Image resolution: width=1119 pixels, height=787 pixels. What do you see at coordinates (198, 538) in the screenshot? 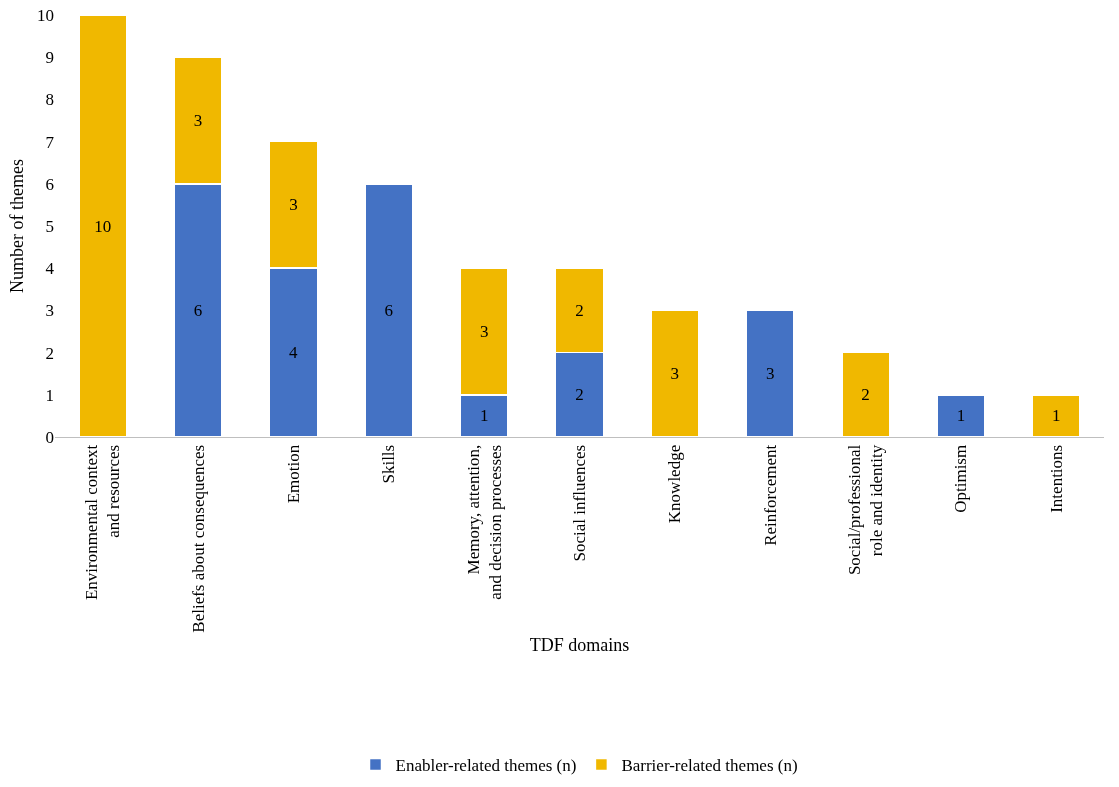
I see `x-tick-label: Beliefs about consequences` at bounding box center [198, 538].